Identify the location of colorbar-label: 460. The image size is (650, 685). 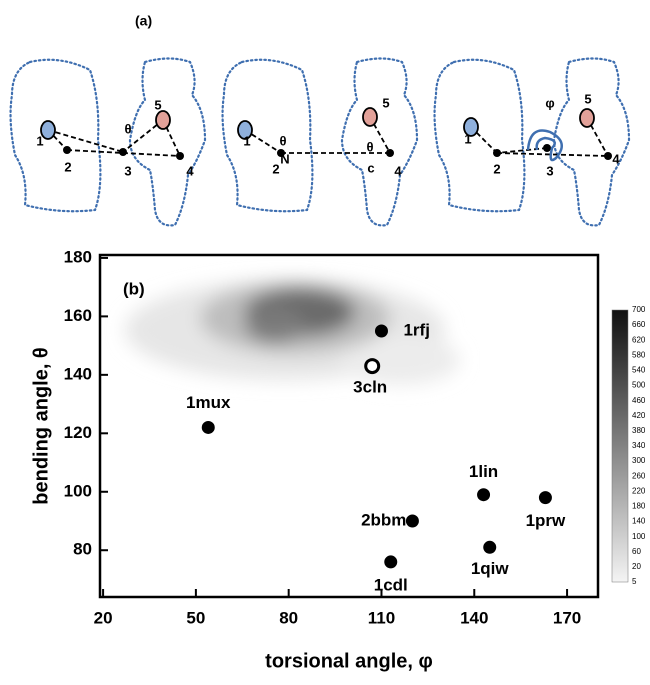
(639, 400).